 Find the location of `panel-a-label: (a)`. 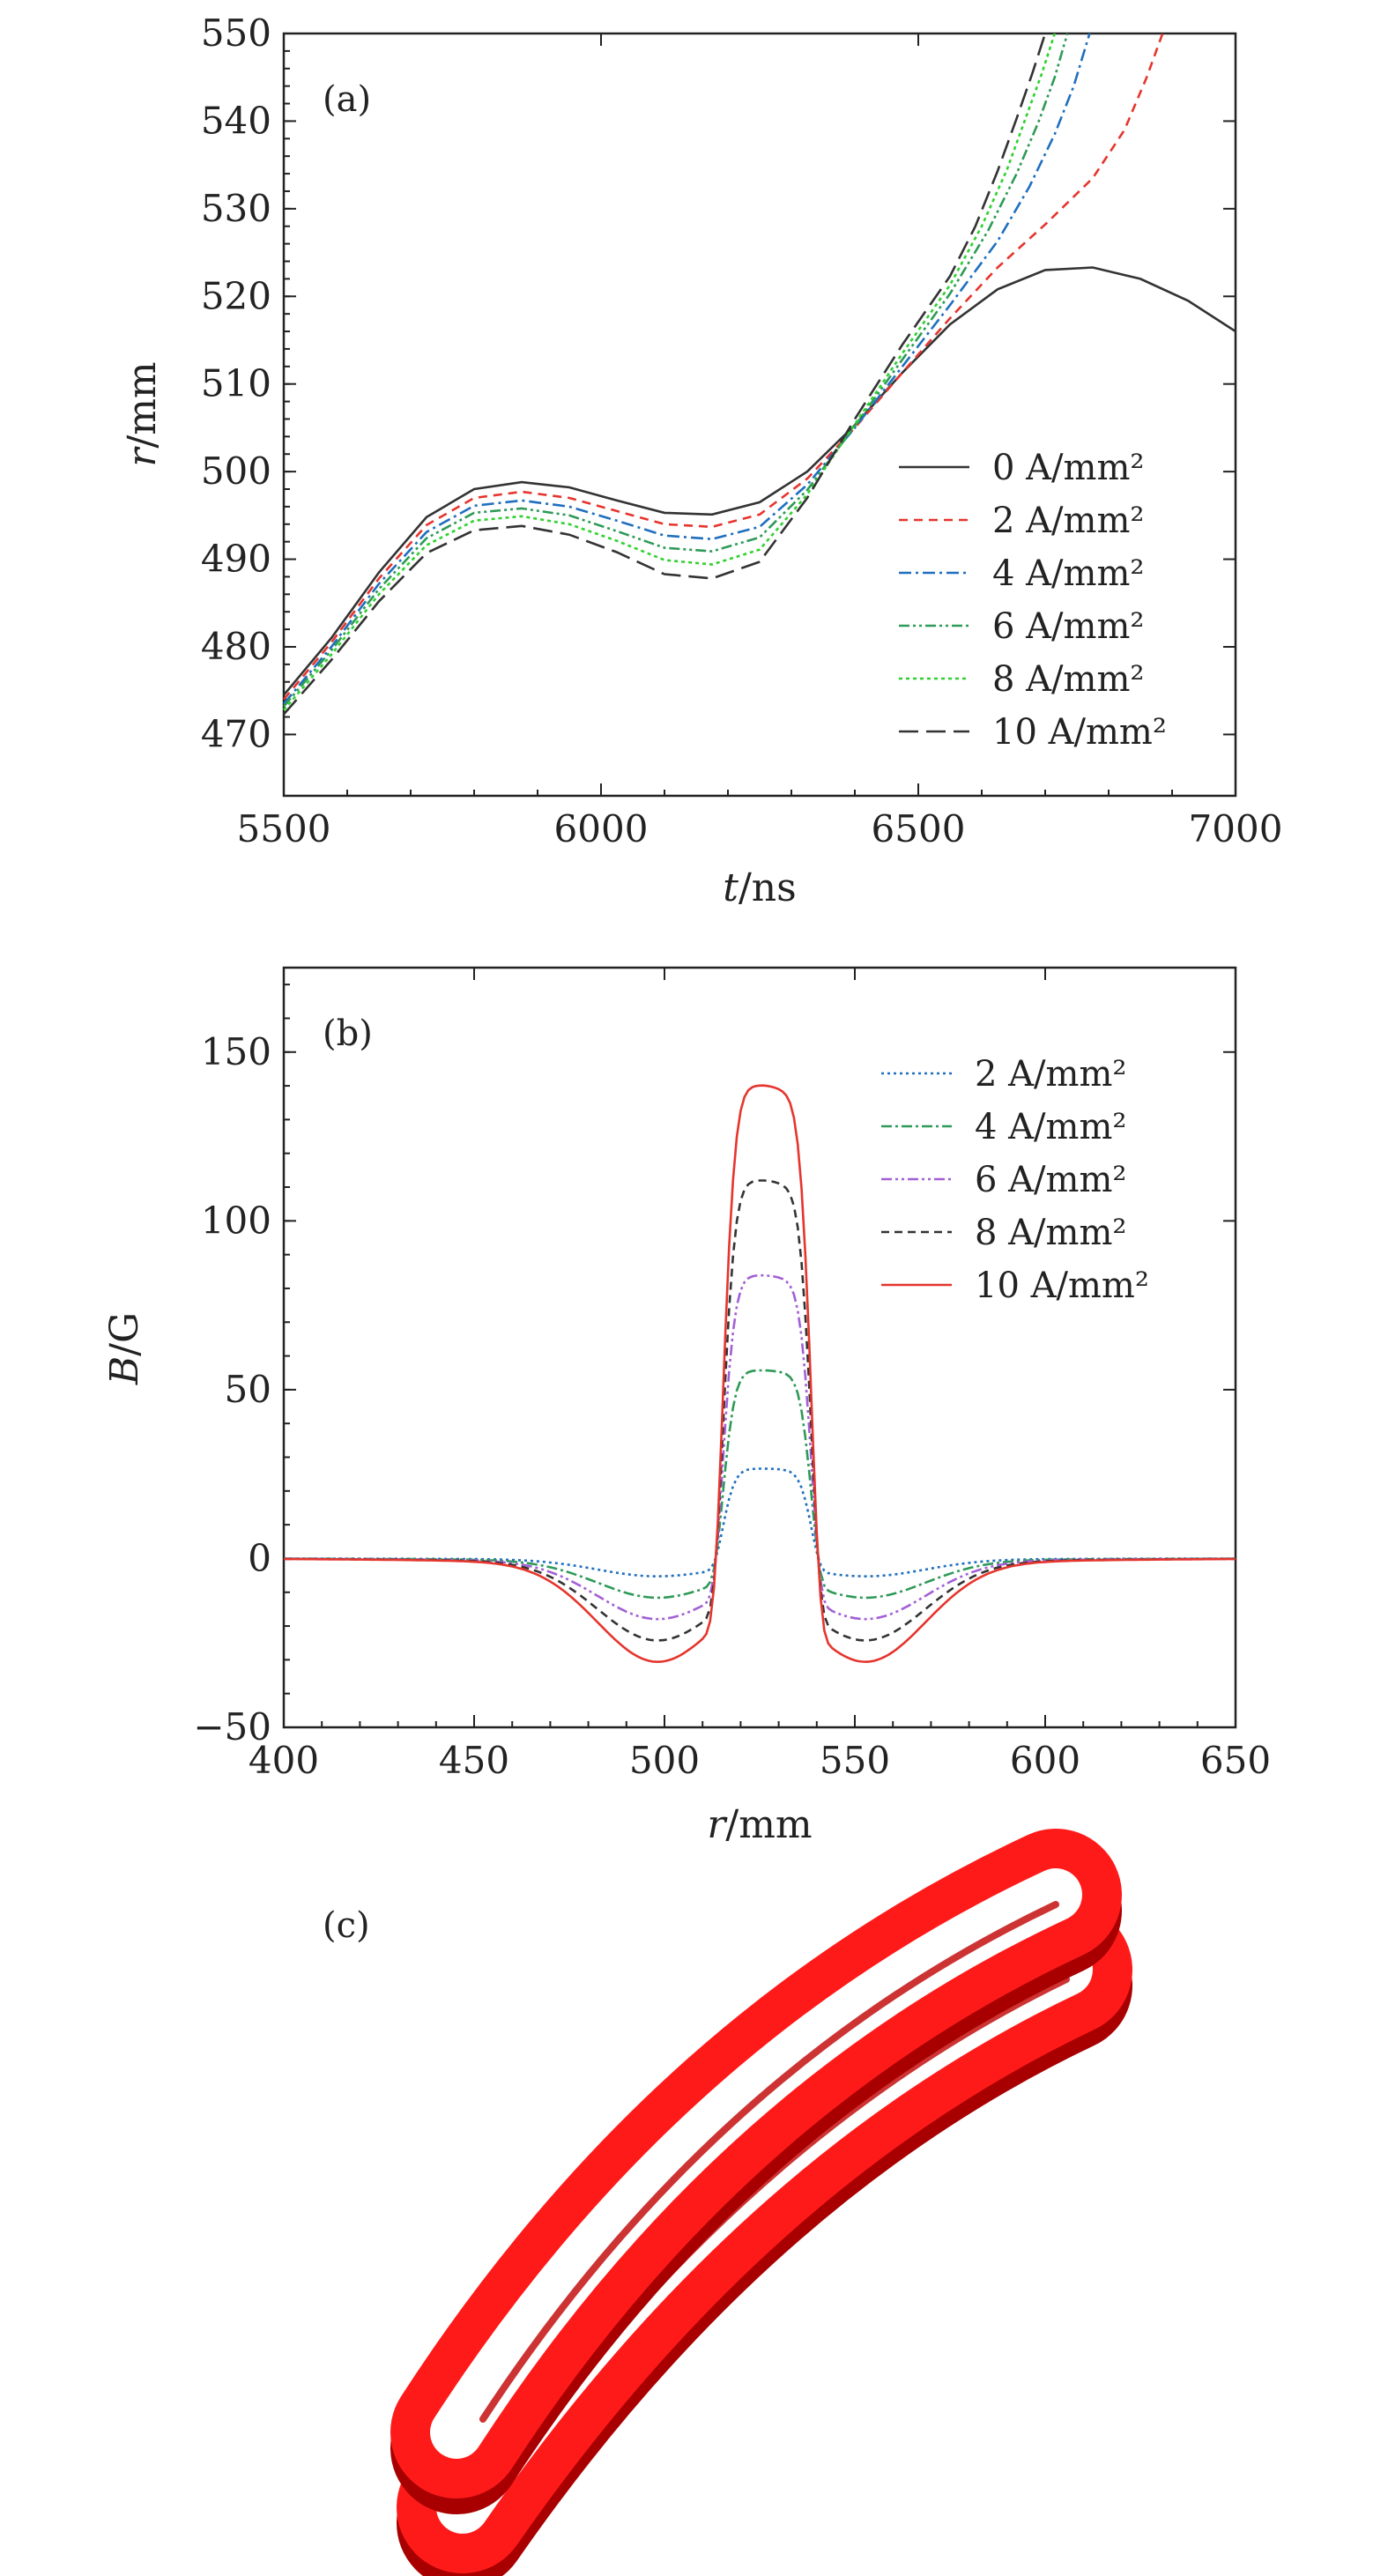

panel-a-label: (a) is located at coordinates (347, 99).